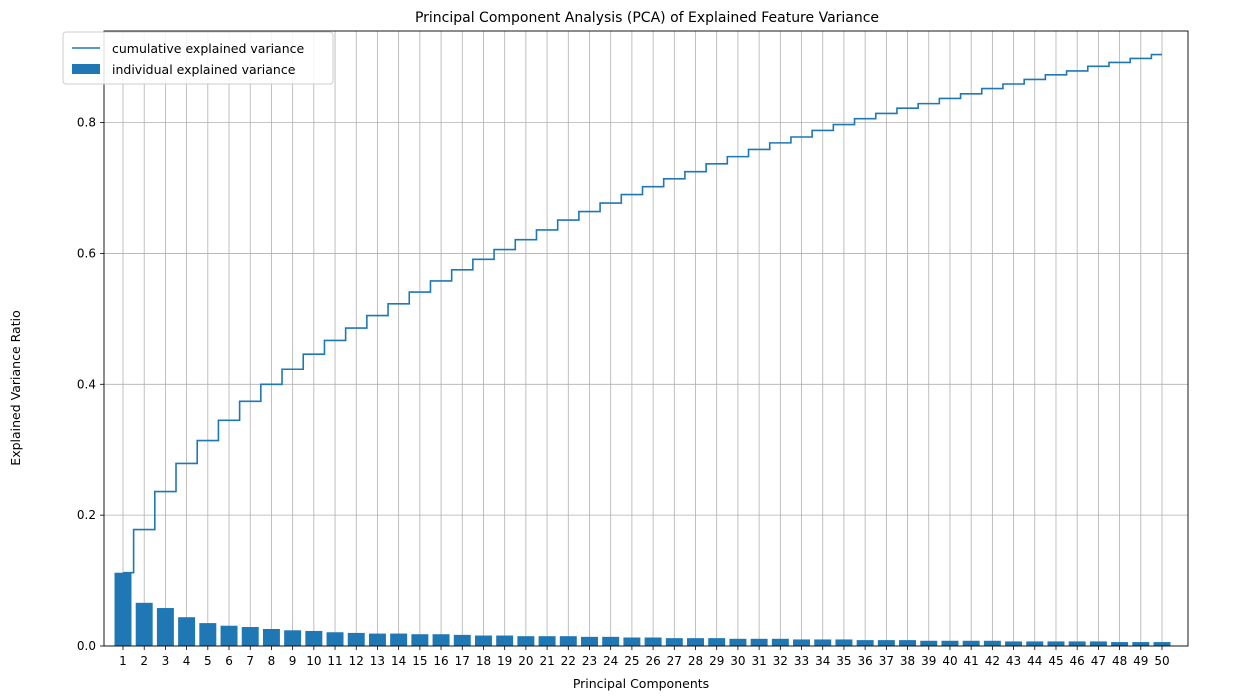 The width and height of the screenshot is (1233, 699). I want to click on x-tick-label: 32, so click(780, 661).